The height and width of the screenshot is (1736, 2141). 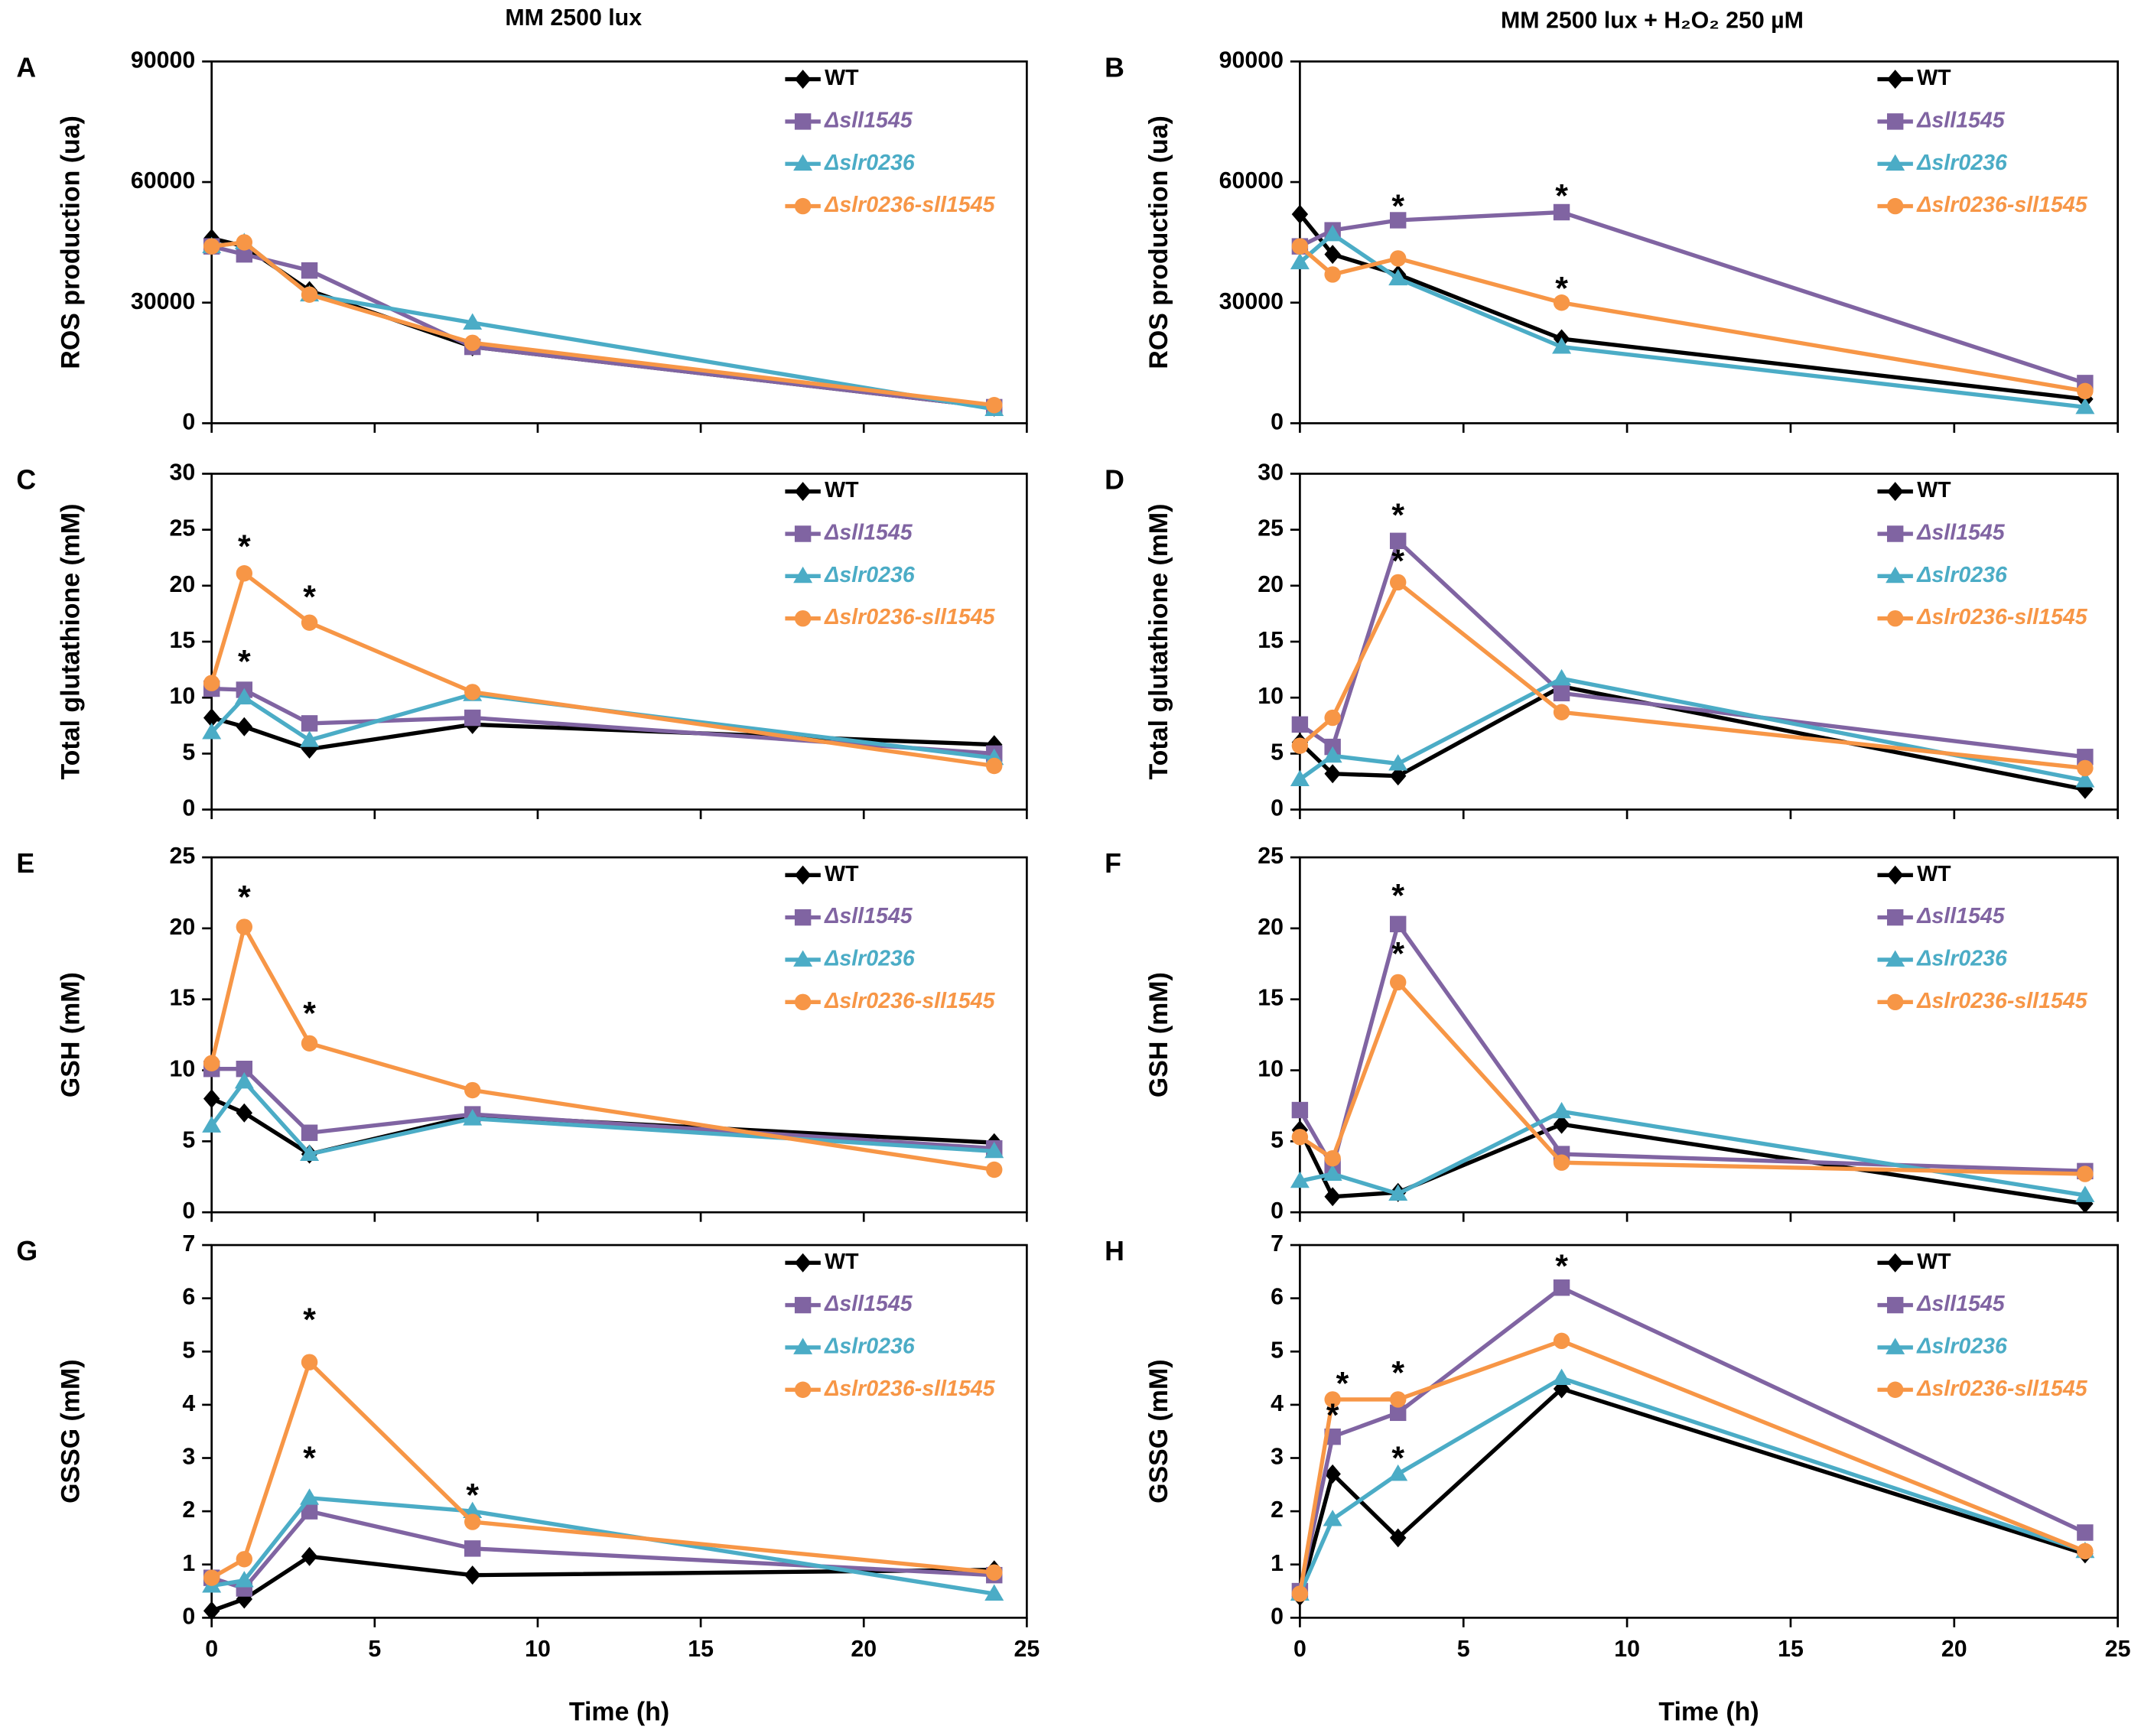 What do you see at coordinates (1114, 1251) in the screenshot?
I see `panel-letter: H` at bounding box center [1114, 1251].